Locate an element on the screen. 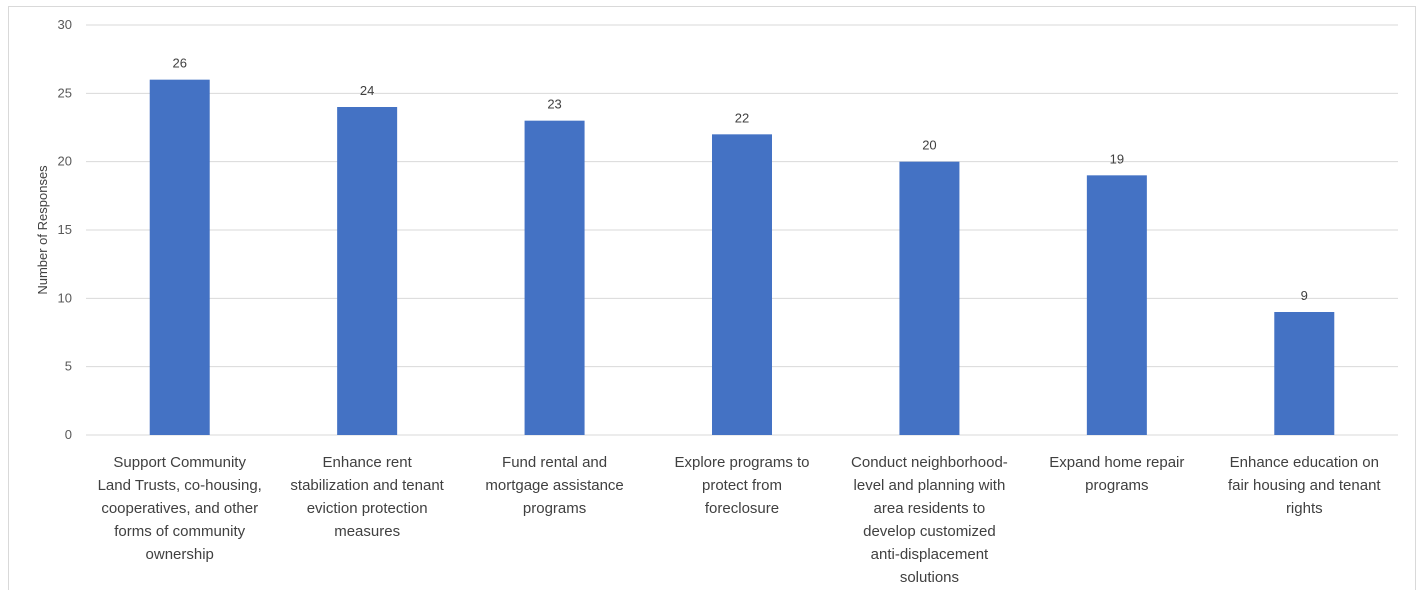 The width and height of the screenshot is (1425, 590). x-category-label-line: forms of community is located at coordinates (179, 531).